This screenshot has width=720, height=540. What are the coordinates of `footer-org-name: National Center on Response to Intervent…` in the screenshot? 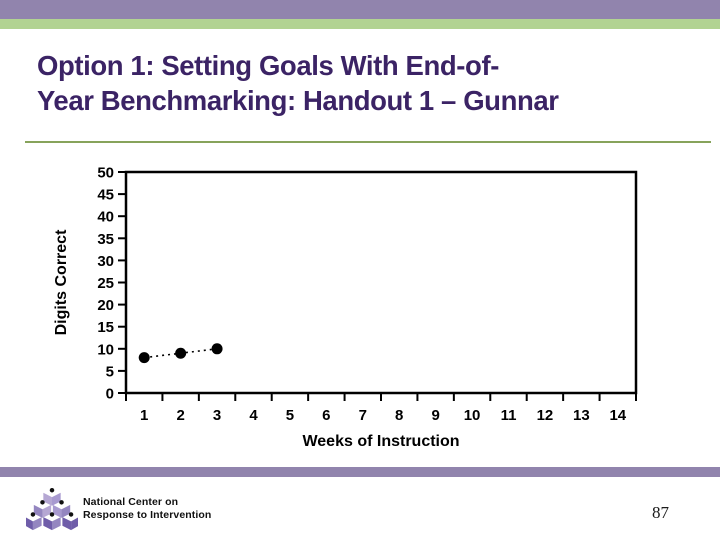 It's located at (147, 509).